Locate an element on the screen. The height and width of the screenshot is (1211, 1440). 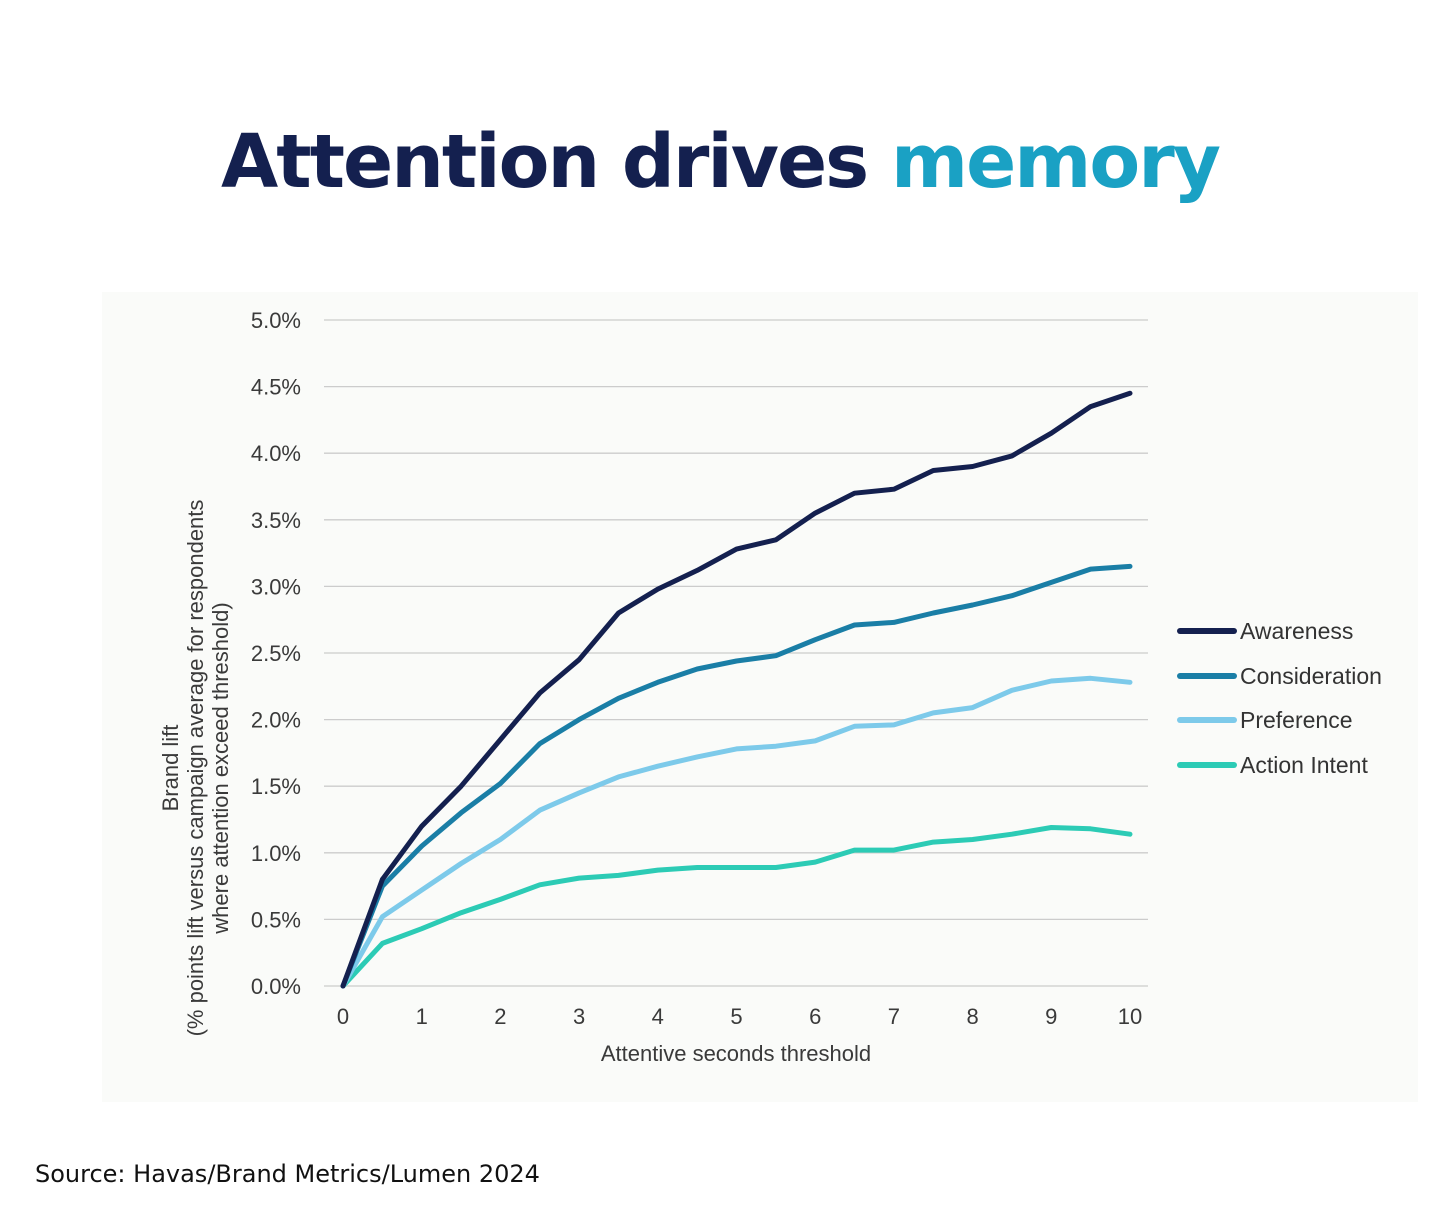
x-tick-label: 1 is located at coordinates (422, 1016).